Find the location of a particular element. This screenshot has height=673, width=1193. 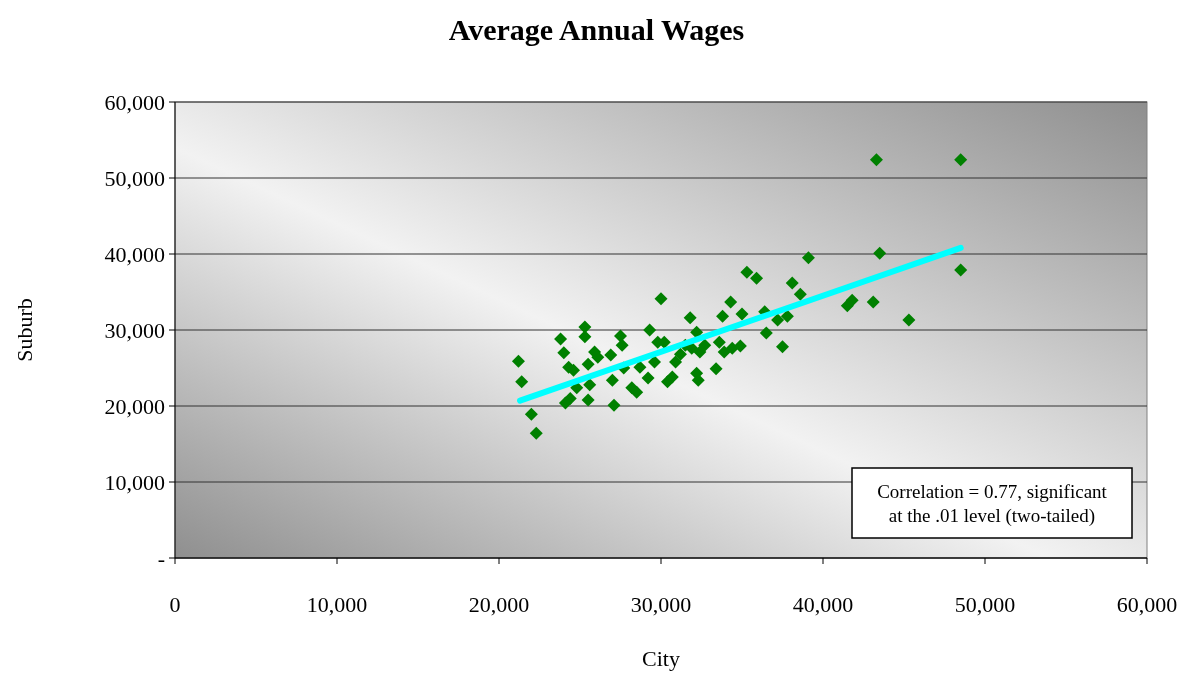

annotation: Correlation = 0.77, significant at the .01 level (two-tailed) is located at coordinates (992, 504).